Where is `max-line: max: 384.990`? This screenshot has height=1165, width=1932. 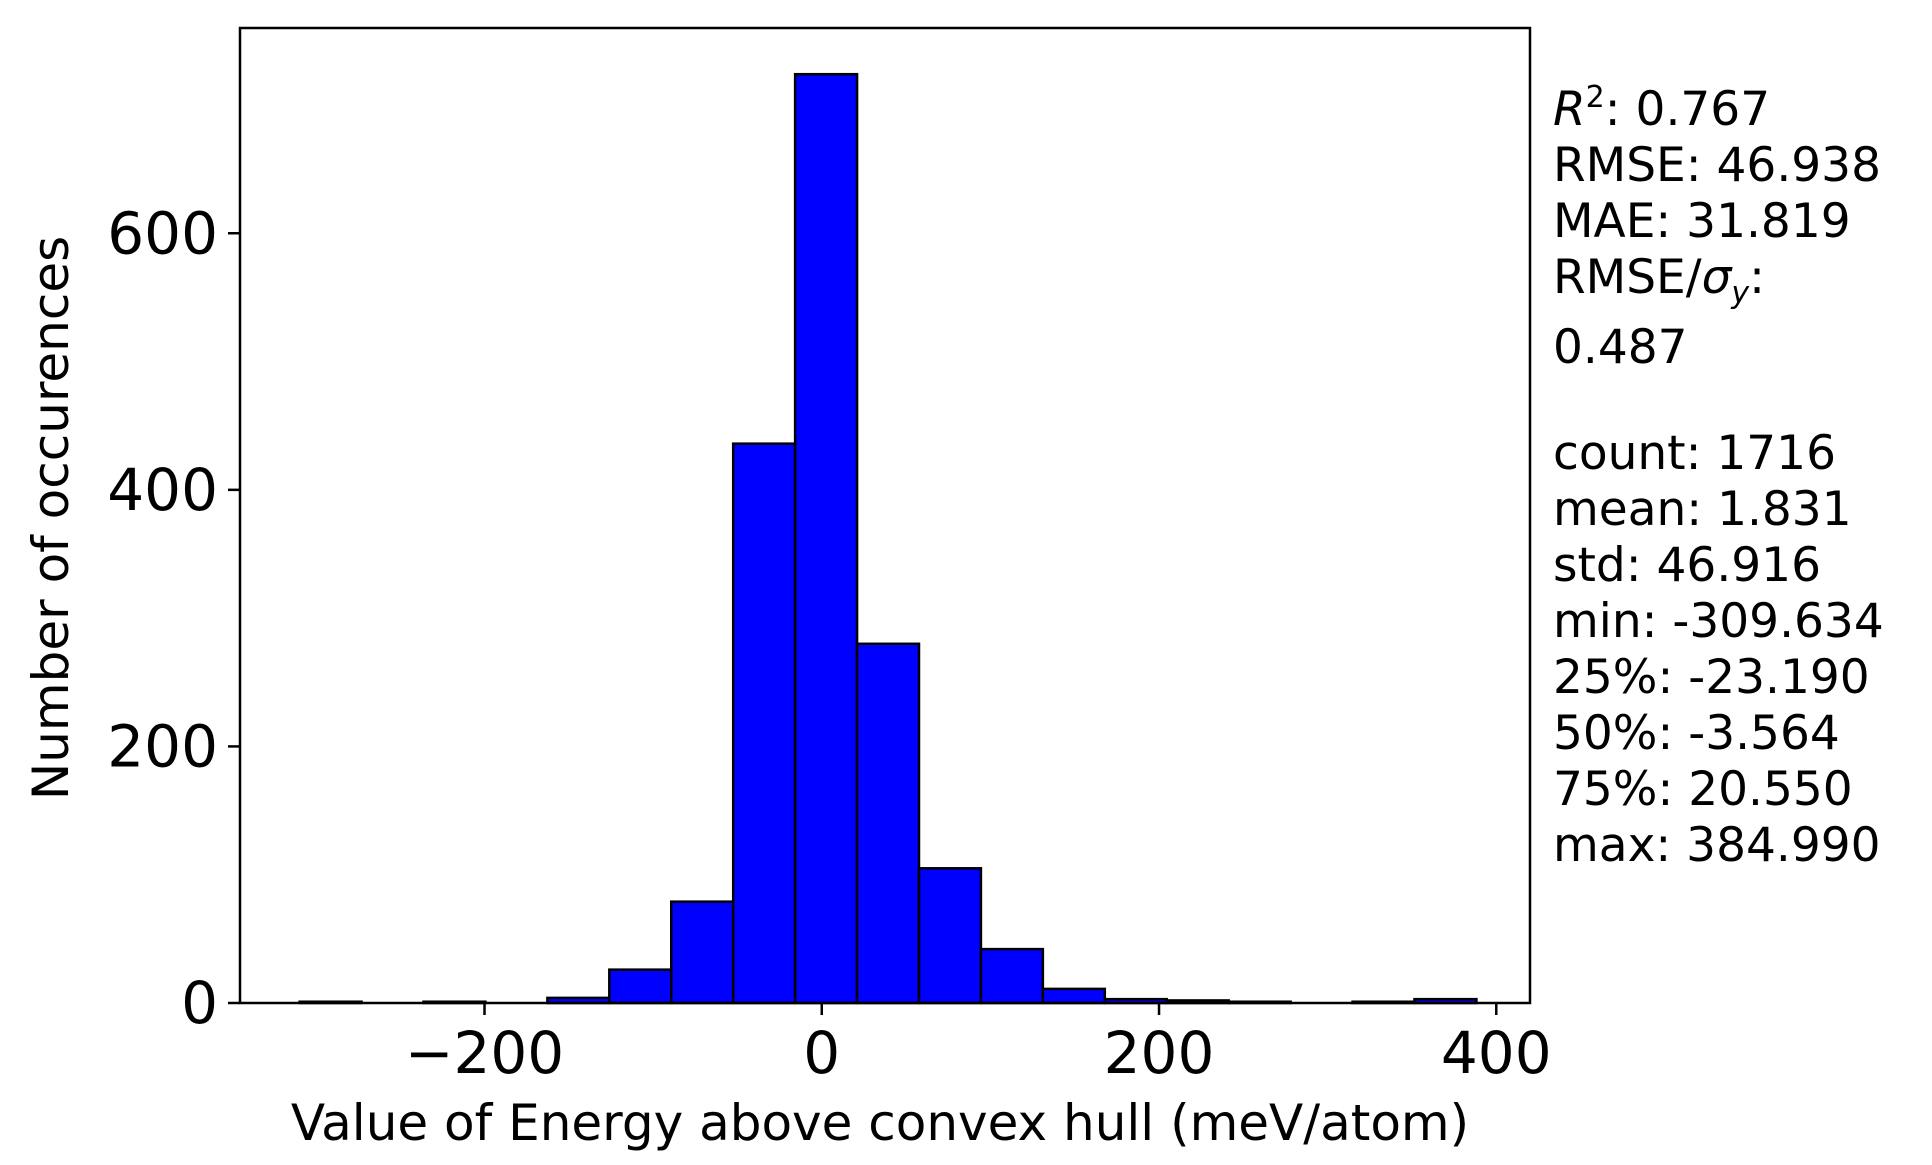 max-line: max: 384.990 is located at coordinates (1717, 845).